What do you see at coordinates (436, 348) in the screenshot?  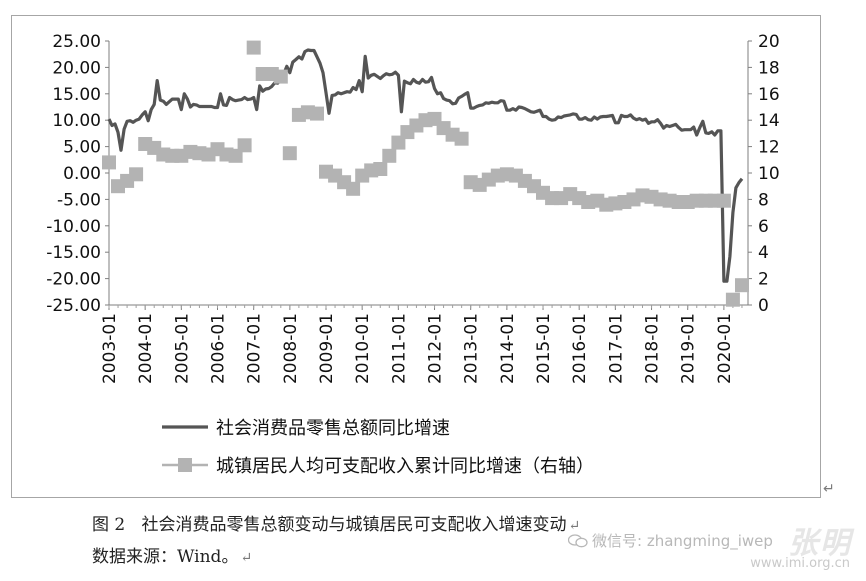 I see `x-axis-tick-label: 2012-01` at bounding box center [436, 348].